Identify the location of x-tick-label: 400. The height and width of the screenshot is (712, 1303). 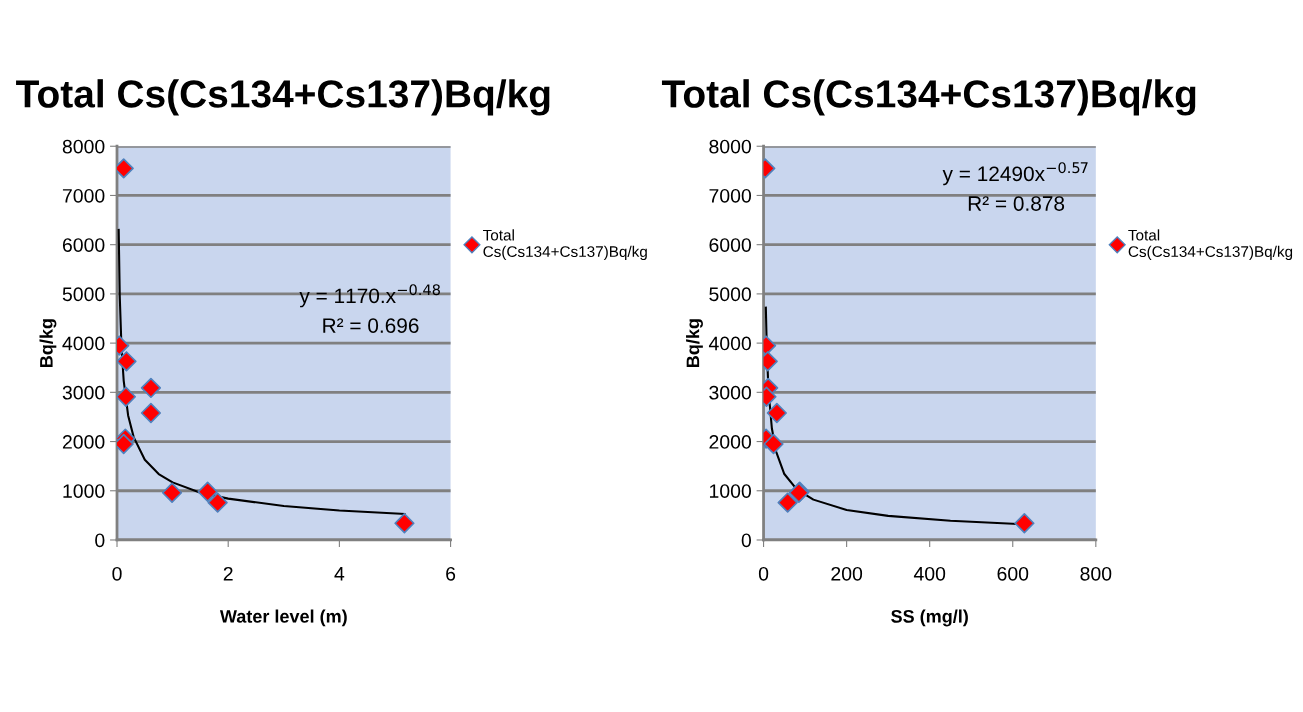
(929, 573).